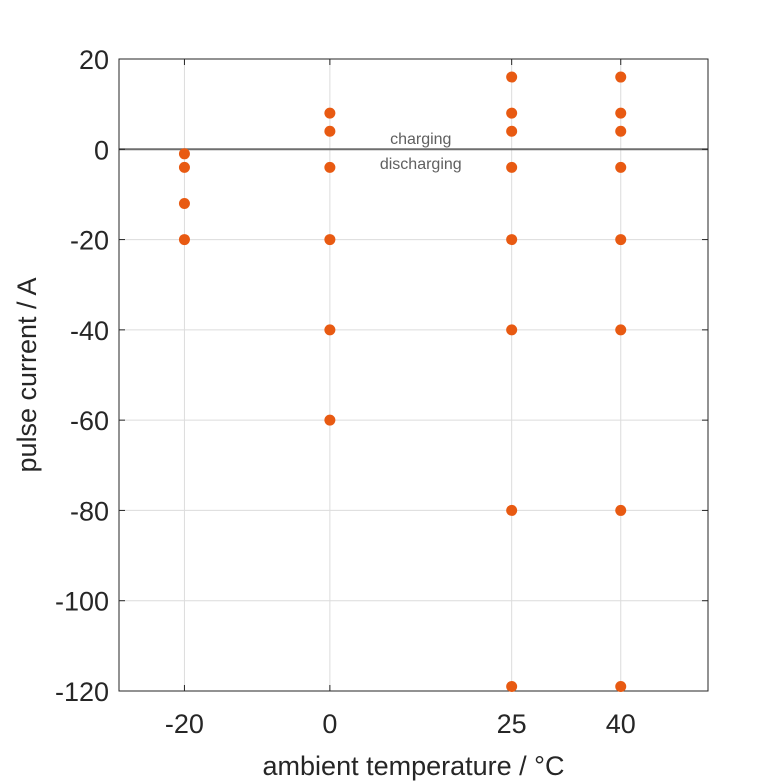  Describe the element at coordinates (27, 374) in the screenshot. I see `y-axis-title: pulse current / A` at that location.